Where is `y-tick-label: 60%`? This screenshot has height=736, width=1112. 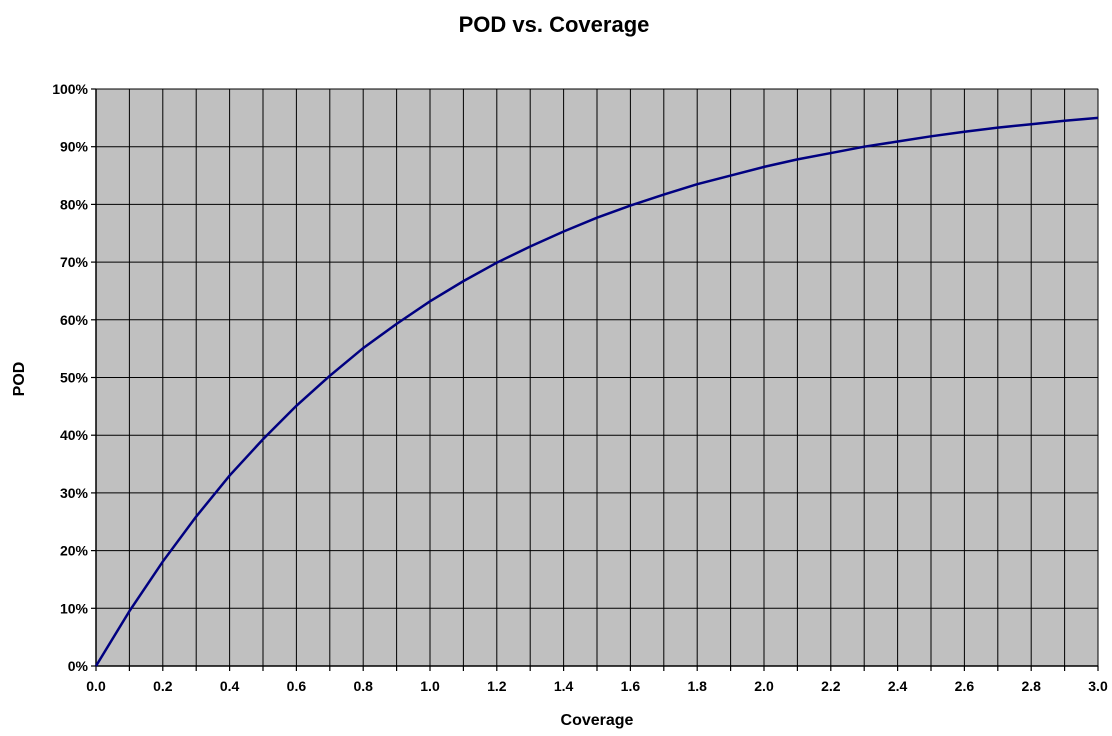
y-tick-label: 60% is located at coordinates (74, 320).